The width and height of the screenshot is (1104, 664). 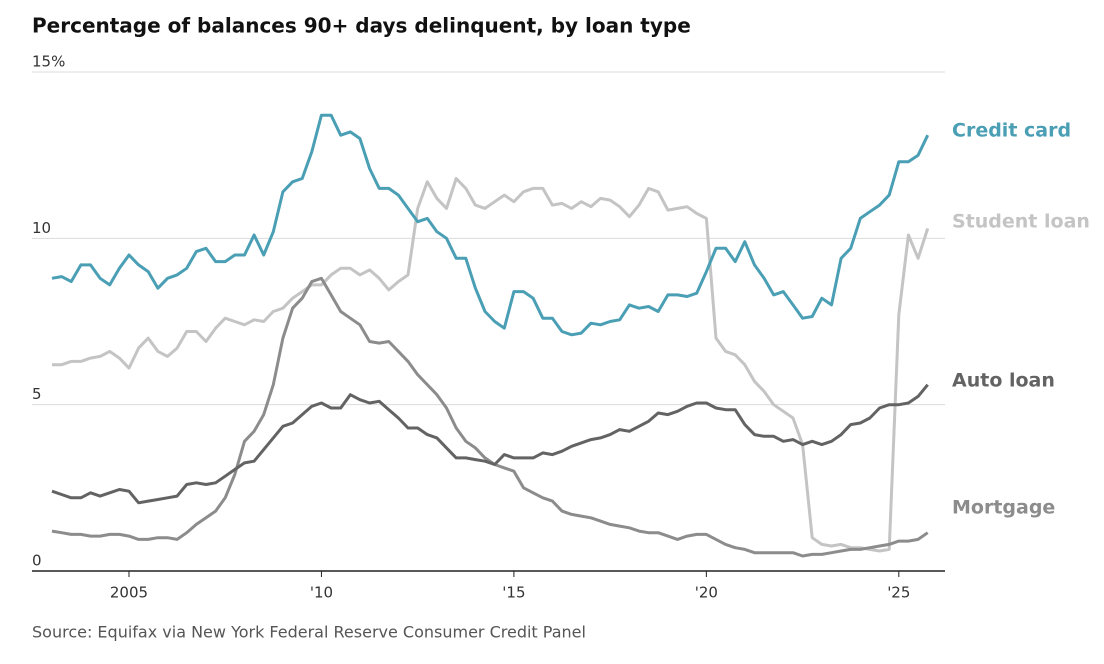 I want to click on y-tick-label: 0, so click(x=37, y=561).